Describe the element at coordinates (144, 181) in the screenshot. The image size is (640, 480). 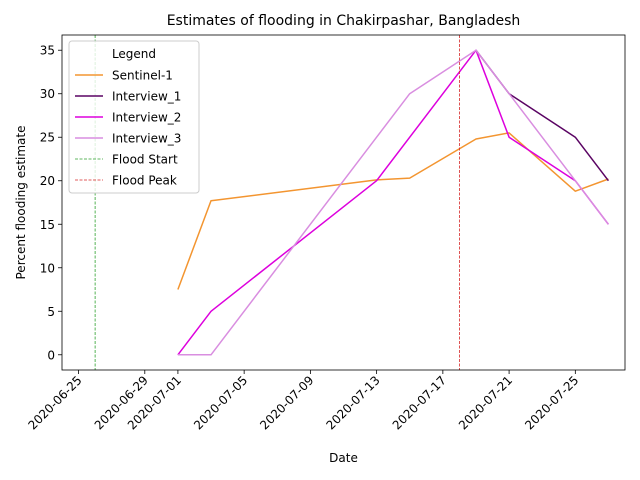
I see `legend-entry: Flood Peak` at that location.